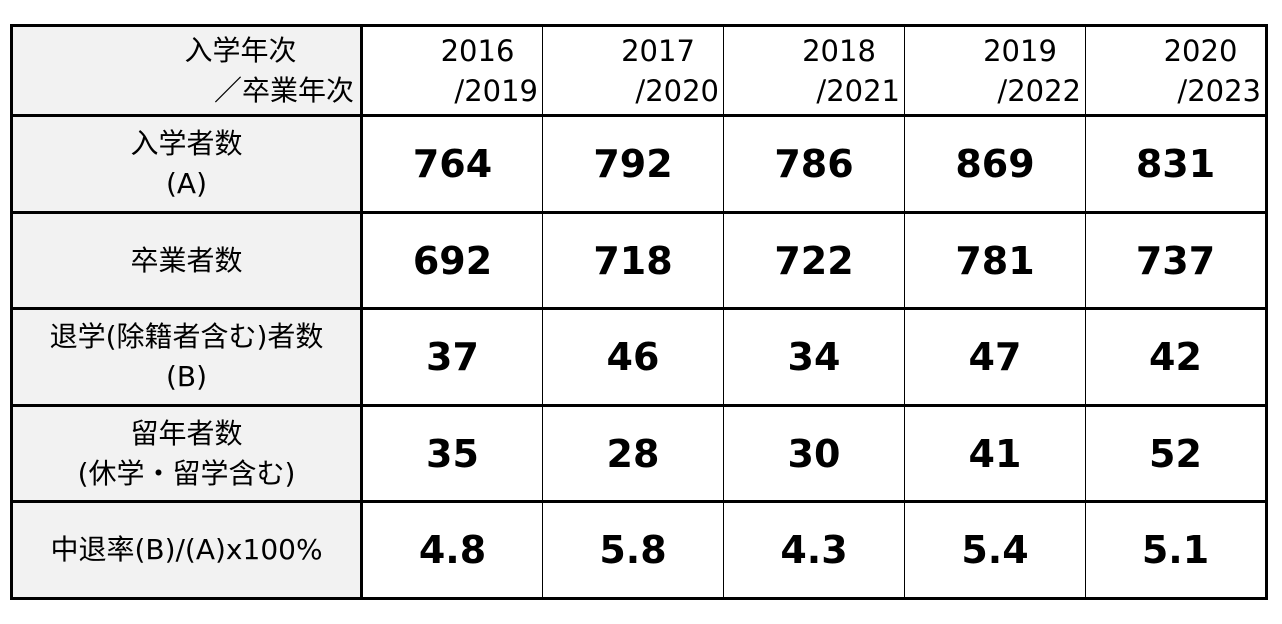 This screenshot has height=624, width=1282. Describe the element at coordinates (186, 144) in the screenshot. I see `row-label: 入学者数` at that location.